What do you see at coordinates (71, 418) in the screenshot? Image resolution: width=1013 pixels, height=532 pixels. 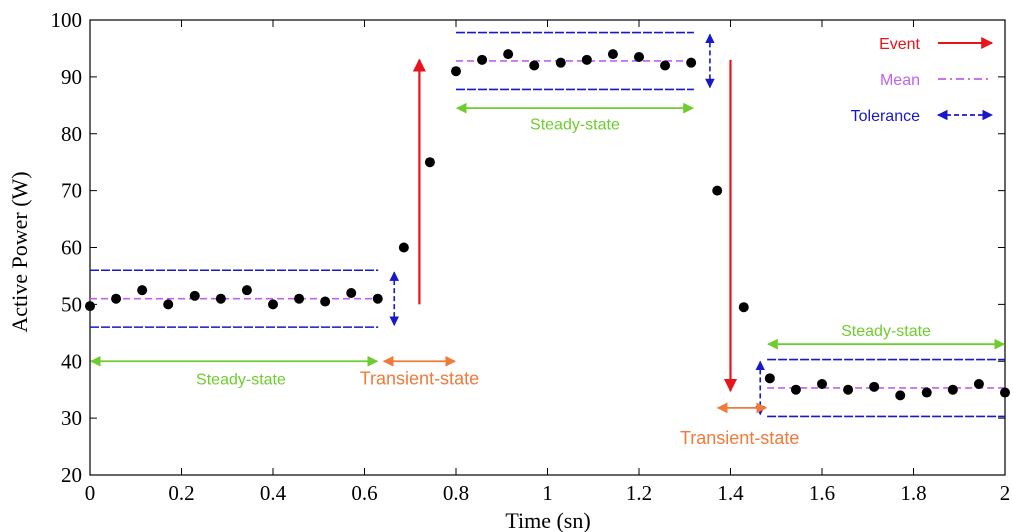 I see `y-tick-label: 30` at bounding box center [71, 418].